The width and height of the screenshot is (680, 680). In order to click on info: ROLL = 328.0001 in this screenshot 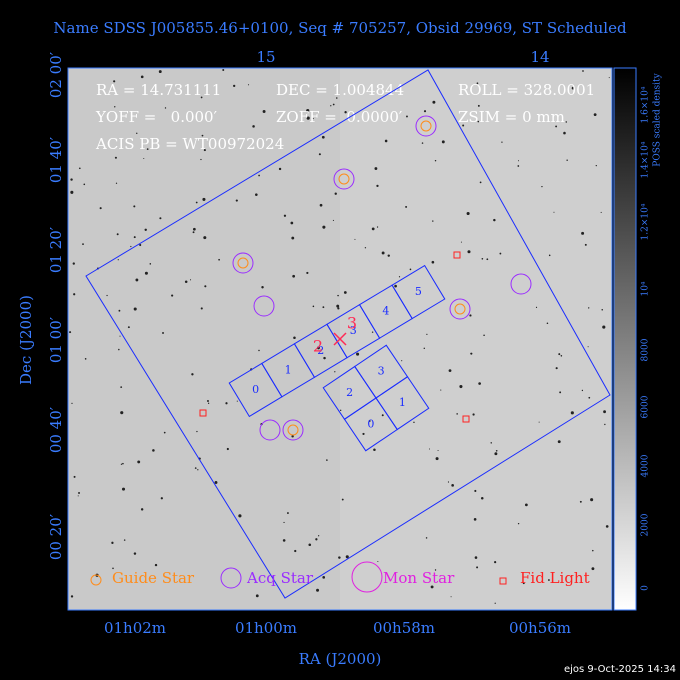, I will do `click(526, 90)`.